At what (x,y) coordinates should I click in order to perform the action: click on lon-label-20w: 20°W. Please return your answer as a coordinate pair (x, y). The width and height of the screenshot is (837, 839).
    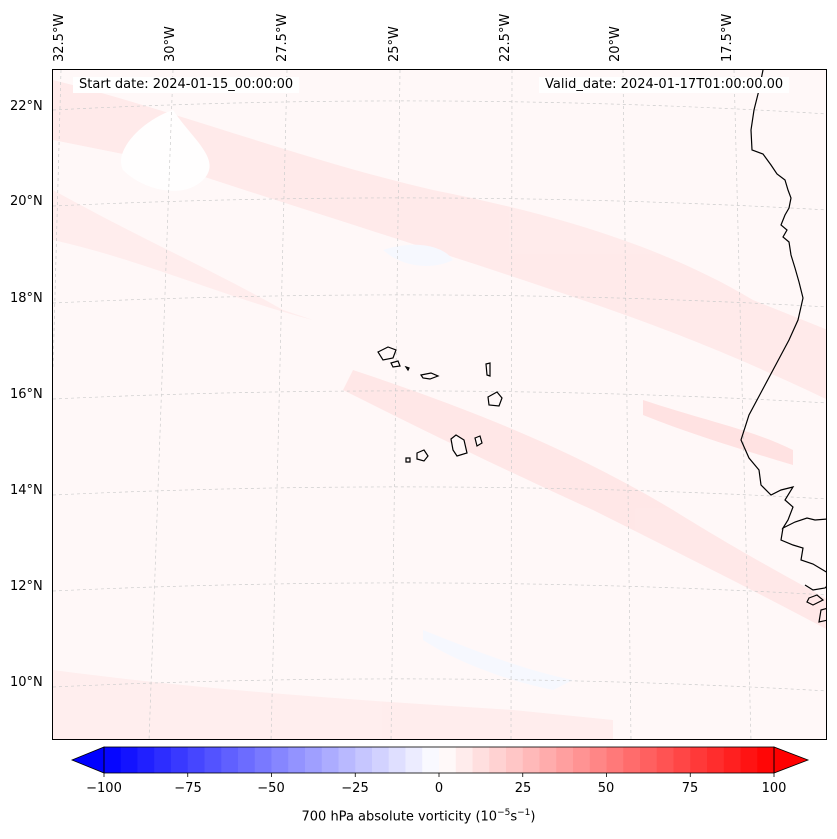
    Looking at the image, I should click on (615, 44).